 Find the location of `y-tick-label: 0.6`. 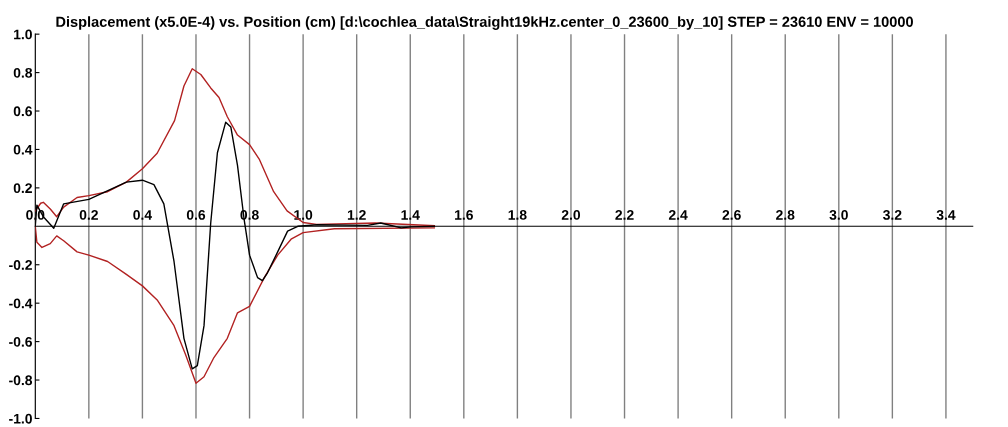

y-tick-label: 0.6 is located at coordinates (22, 111).